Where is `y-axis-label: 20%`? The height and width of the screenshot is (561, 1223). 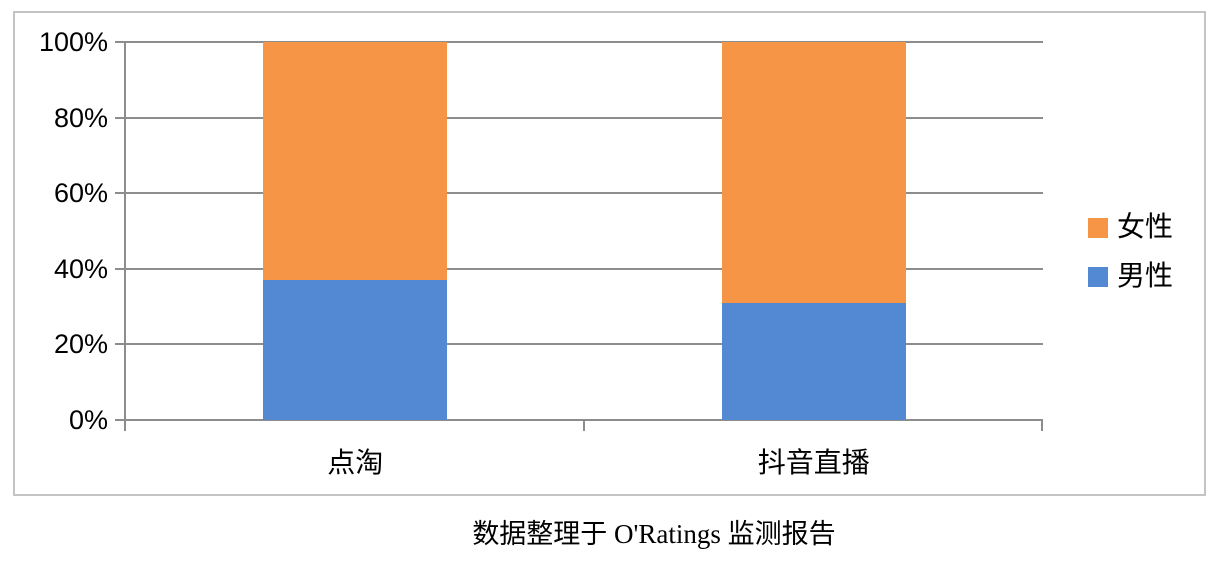 y-axis-label: 20% is located at coordinates (80, 344).